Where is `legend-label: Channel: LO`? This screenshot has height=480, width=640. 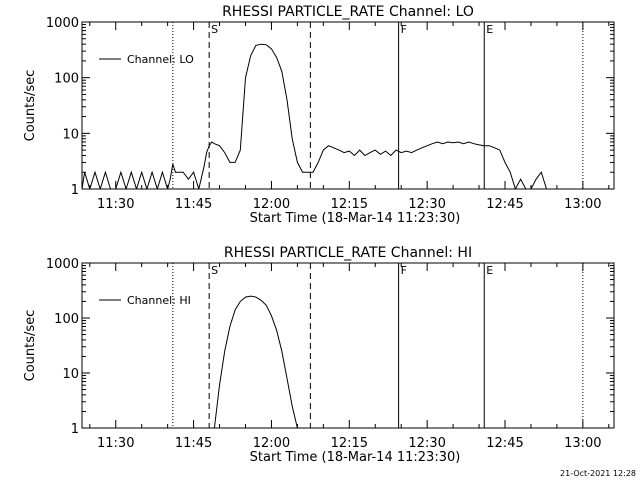
legend-label: Channel: LO is located at coordinates (160, 59).